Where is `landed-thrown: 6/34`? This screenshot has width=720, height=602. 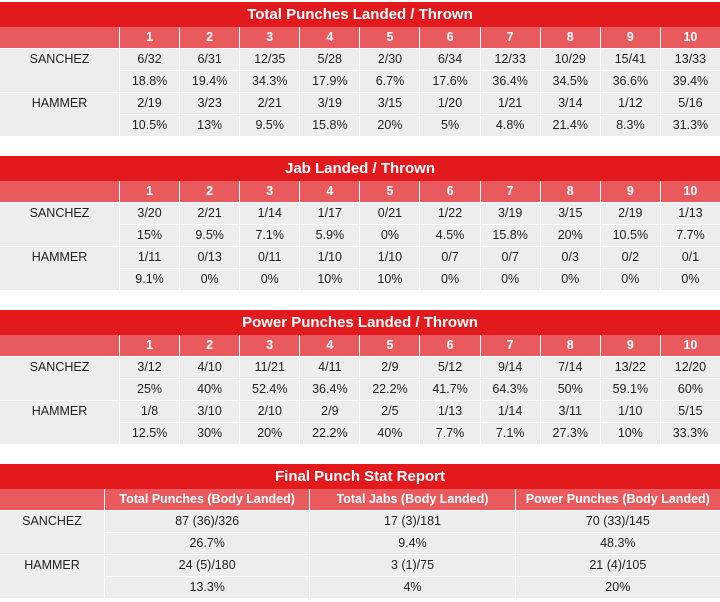 landed-thrown: 6/34 is located at coordinates (450, 59).